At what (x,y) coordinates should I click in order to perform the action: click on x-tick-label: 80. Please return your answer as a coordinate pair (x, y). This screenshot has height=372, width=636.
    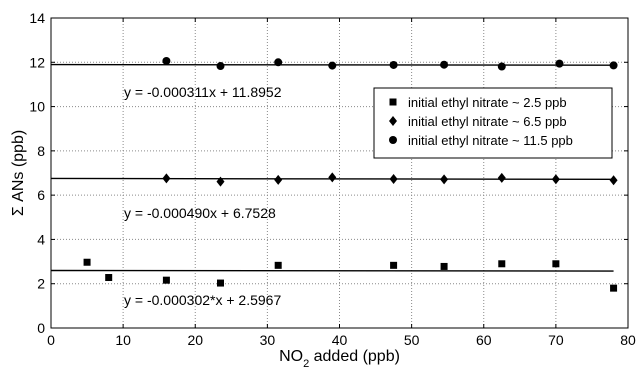
    Looking at the image, I should click on (628, 340).